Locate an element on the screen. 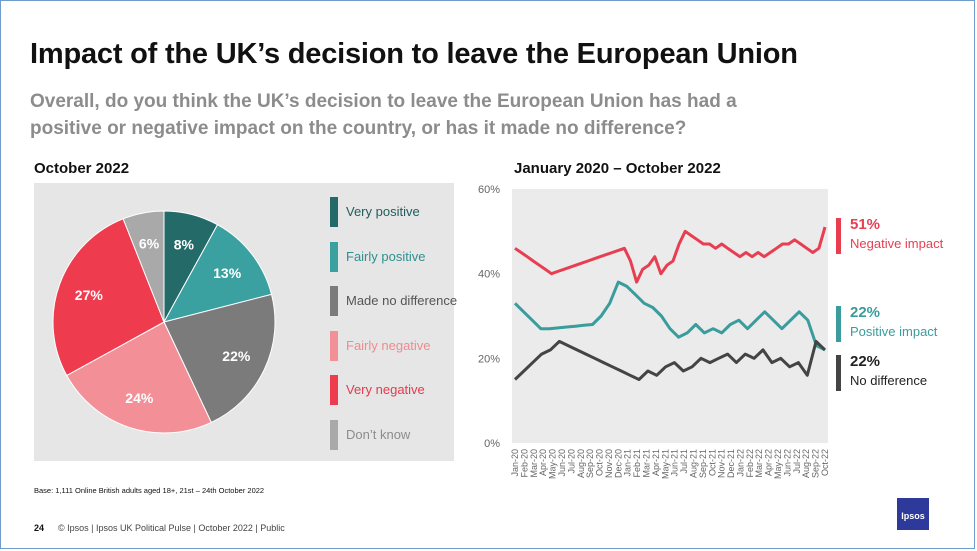  x-tick-label: Jul-20 is located at coordinates (571, 461).